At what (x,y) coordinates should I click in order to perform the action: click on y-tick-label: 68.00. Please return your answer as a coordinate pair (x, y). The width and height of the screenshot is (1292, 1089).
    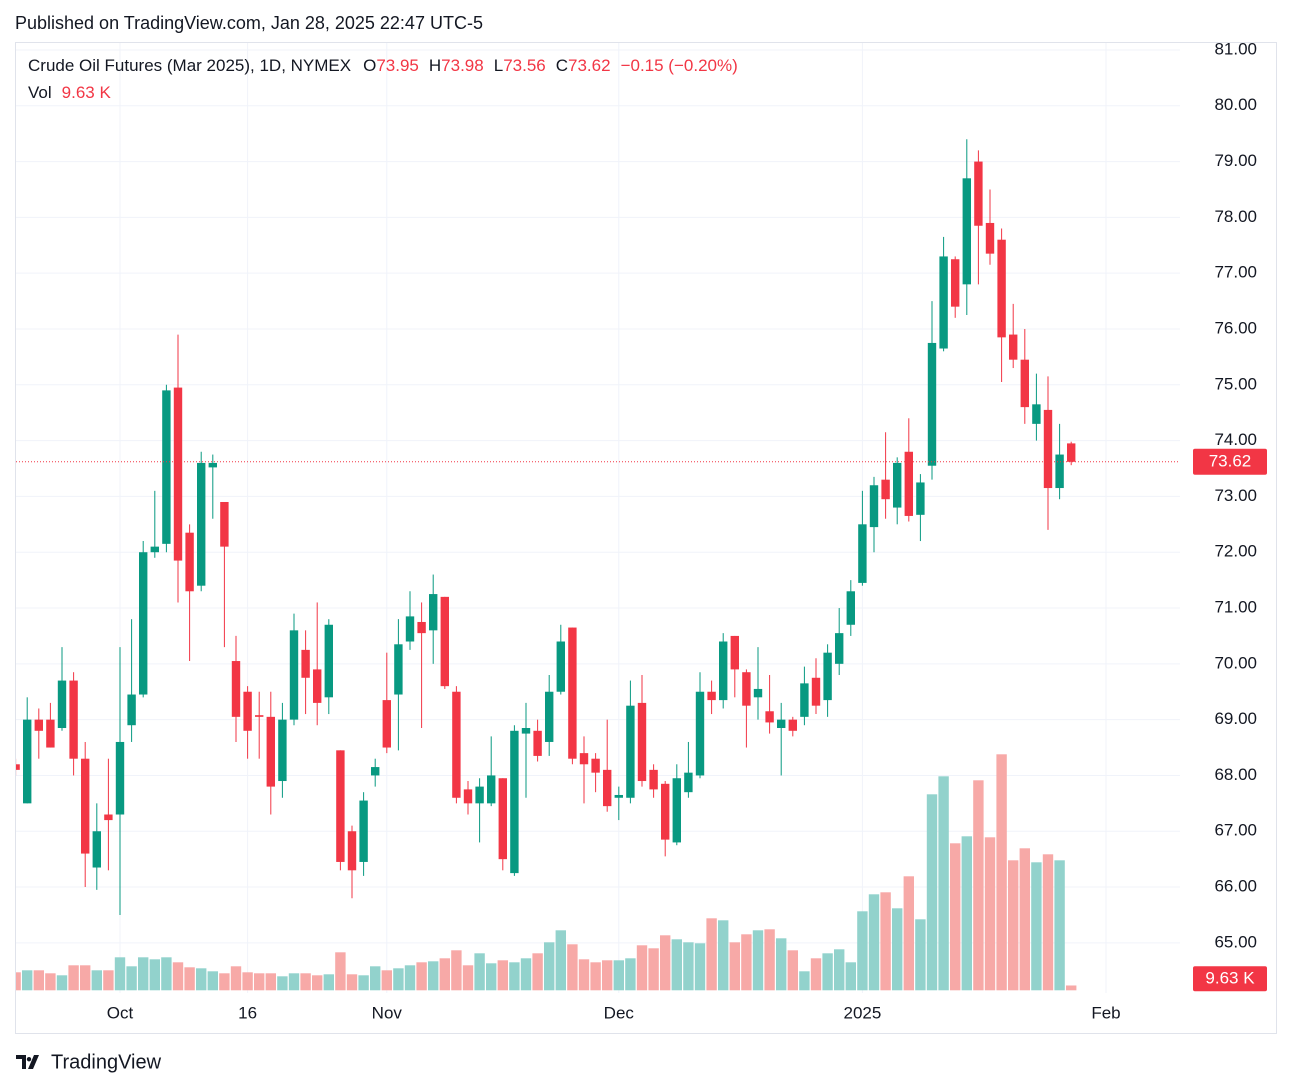
    Looking at the image, I should click on (1235, 774).